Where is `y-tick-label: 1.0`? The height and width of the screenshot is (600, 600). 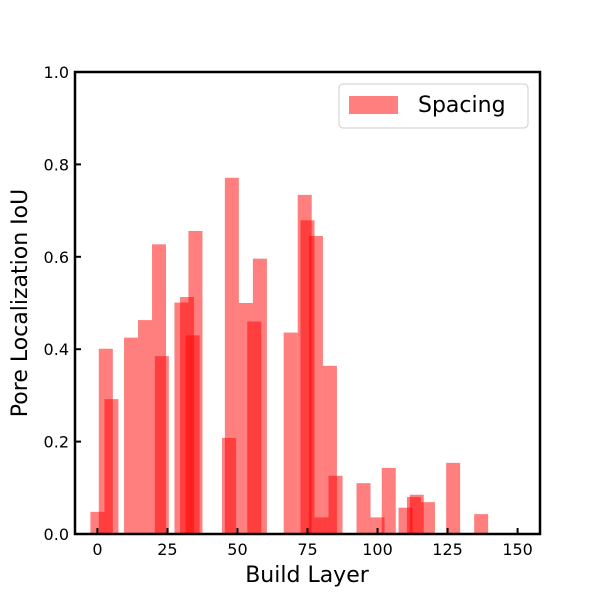
y-tick-label: 1.0 is located at coordinates (56, 72).